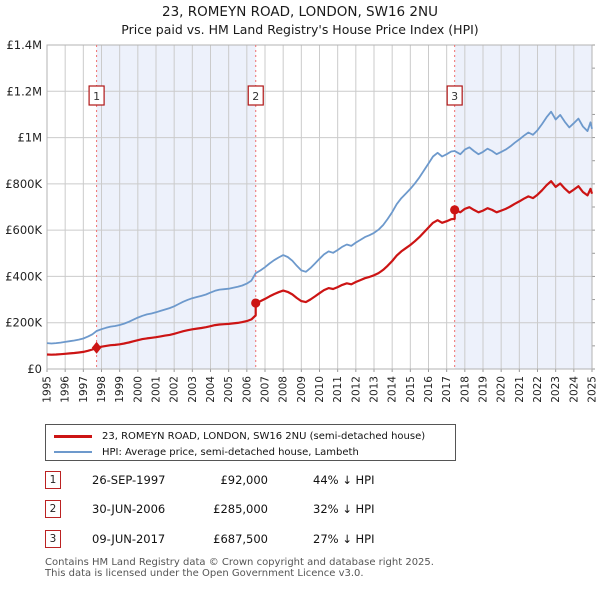 The width and height of the screenshot is (600, 590). I want to click on sale-number-badge: 1, so click(53, 480).